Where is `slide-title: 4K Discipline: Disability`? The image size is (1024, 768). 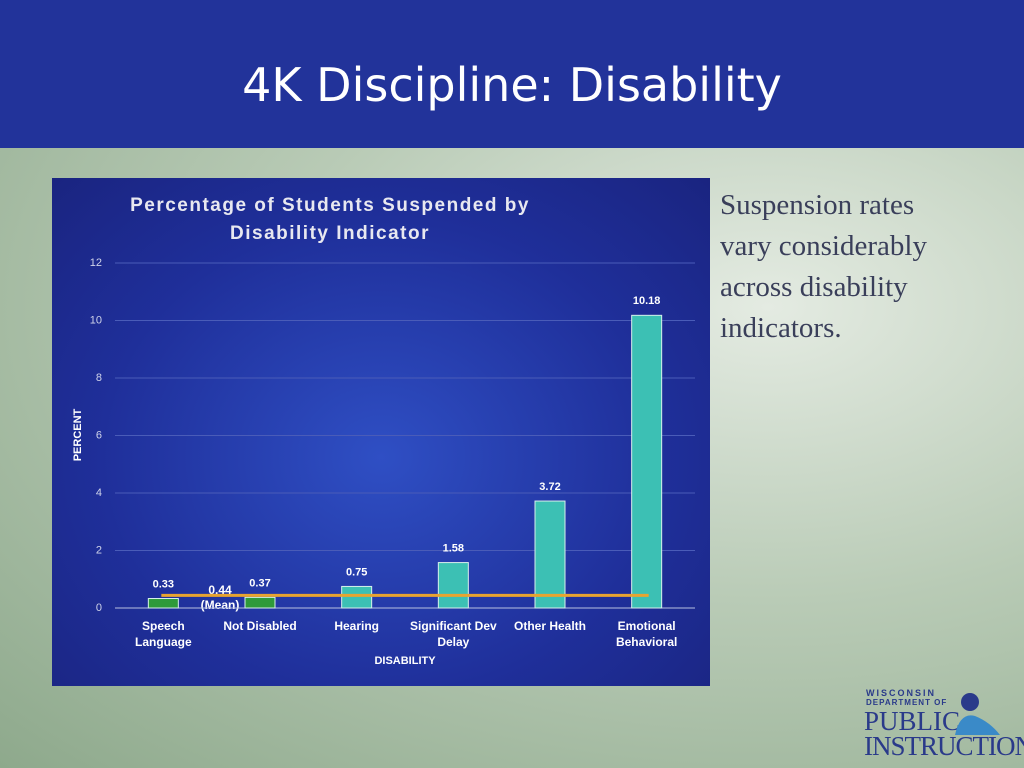
slide-title: 4K Discipline: Disability is located at coordinates (512, 85).